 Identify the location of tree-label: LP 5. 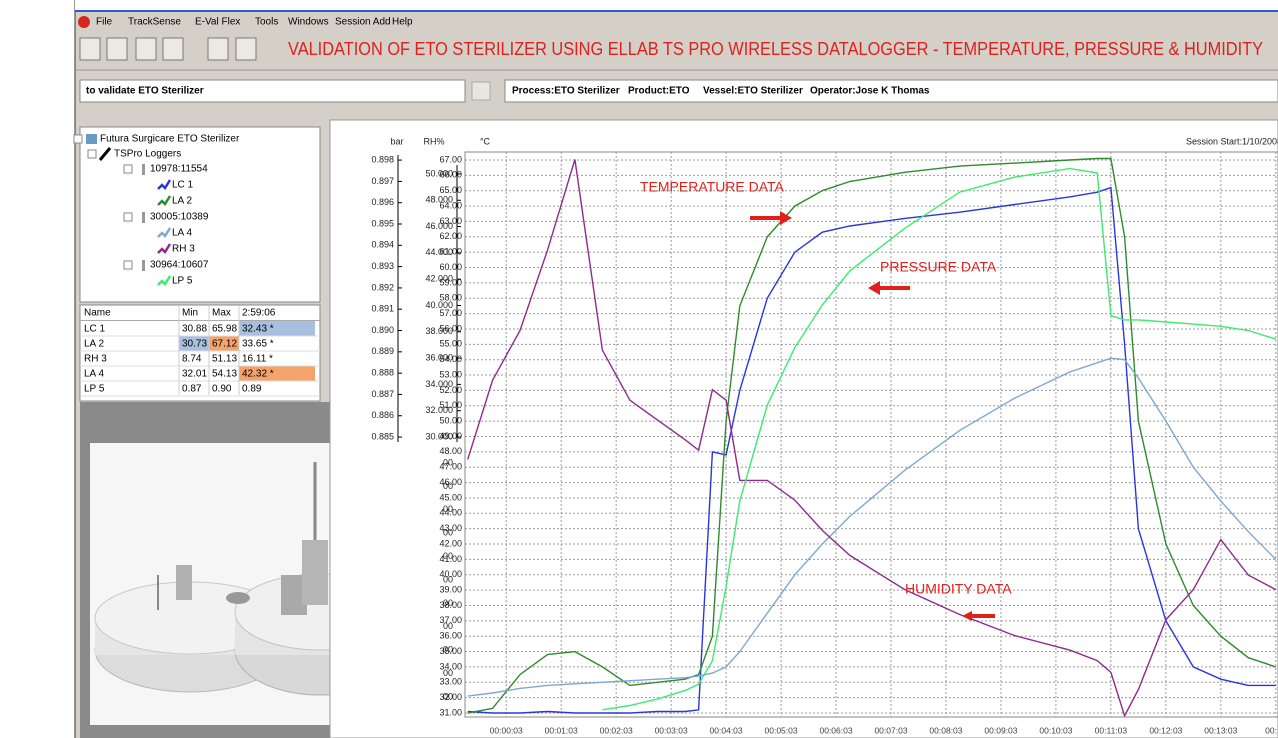
(182, 281).